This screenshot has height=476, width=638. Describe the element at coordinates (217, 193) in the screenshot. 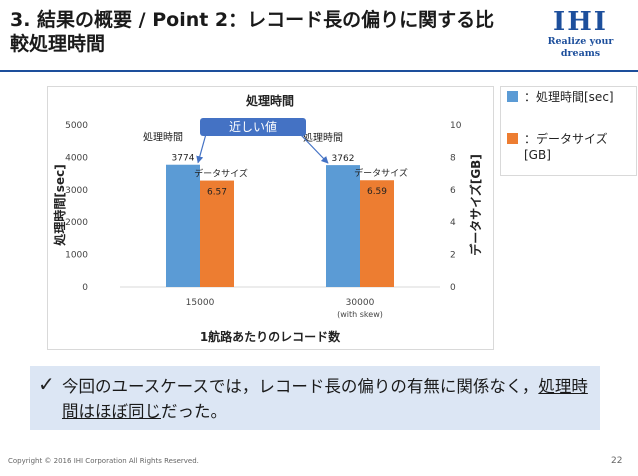

I see `data-label-size: 6.57` at that location.